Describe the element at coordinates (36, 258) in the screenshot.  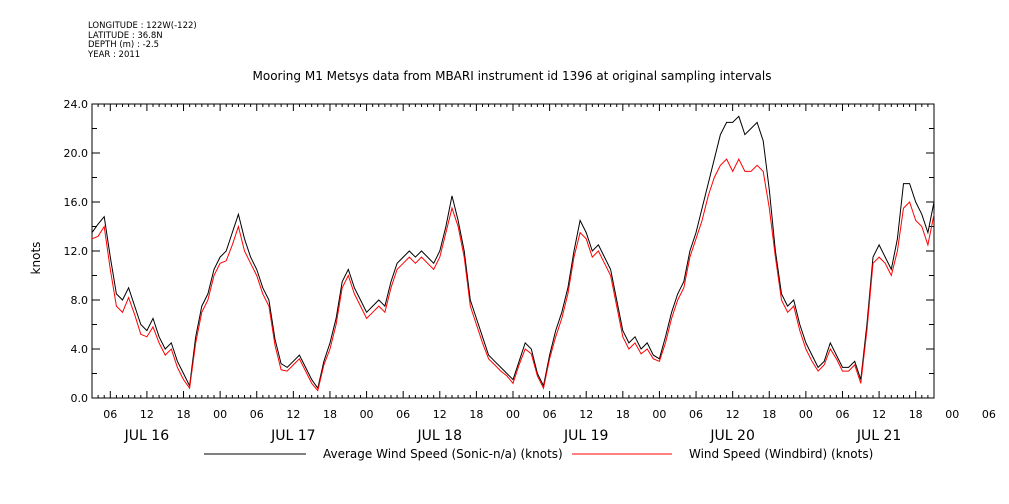
I see `y-axis-label: knots` at that location.